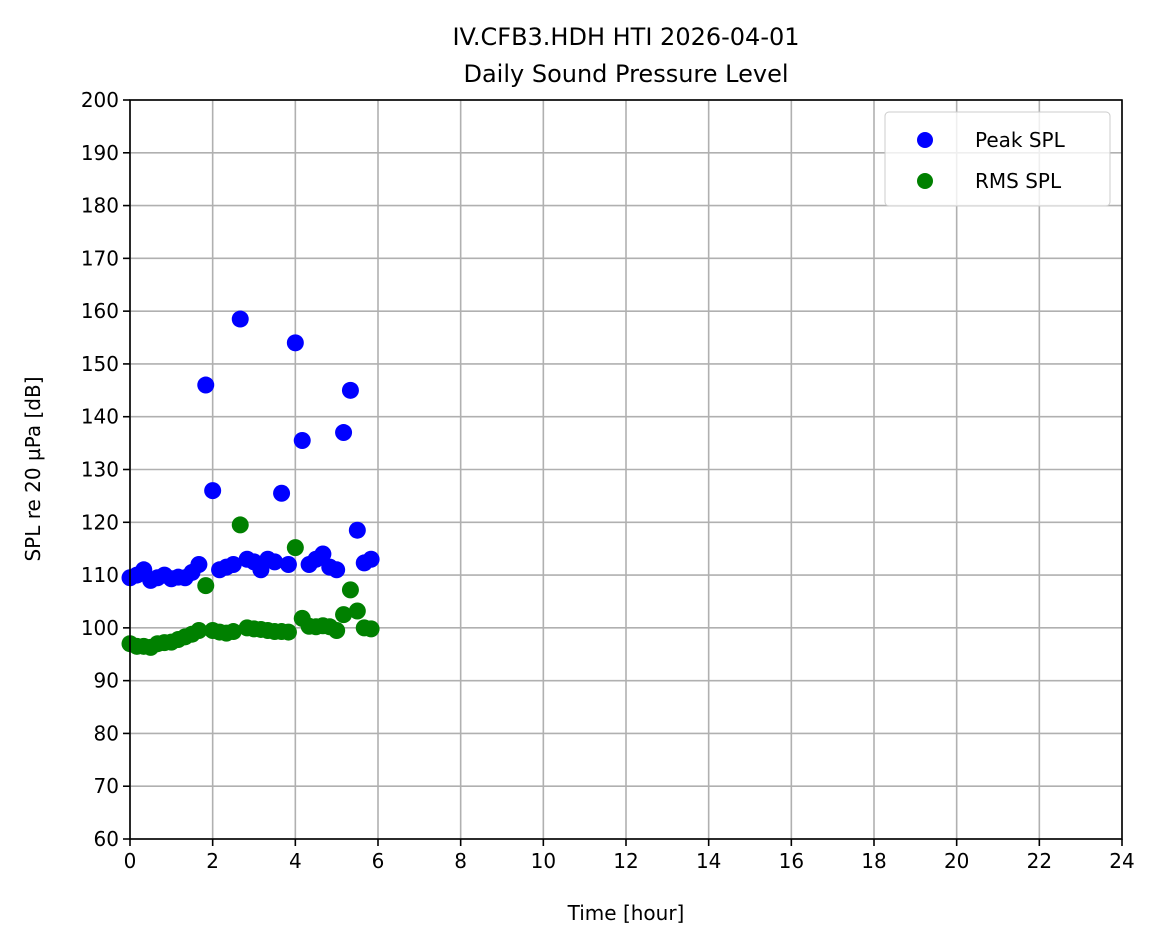 The width and height of the screenshot is (1161, 946). I want to click on chart-title: IV.CFB3.HDH HTI 2026-04-01, so click(625, 37).